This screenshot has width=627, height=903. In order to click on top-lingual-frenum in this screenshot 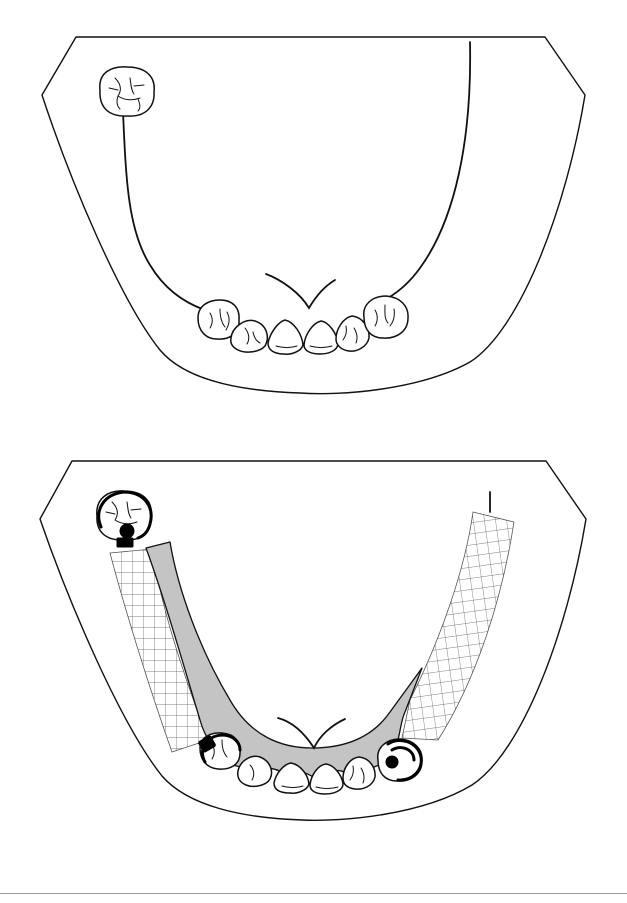, I will do `click(300, 291)`.